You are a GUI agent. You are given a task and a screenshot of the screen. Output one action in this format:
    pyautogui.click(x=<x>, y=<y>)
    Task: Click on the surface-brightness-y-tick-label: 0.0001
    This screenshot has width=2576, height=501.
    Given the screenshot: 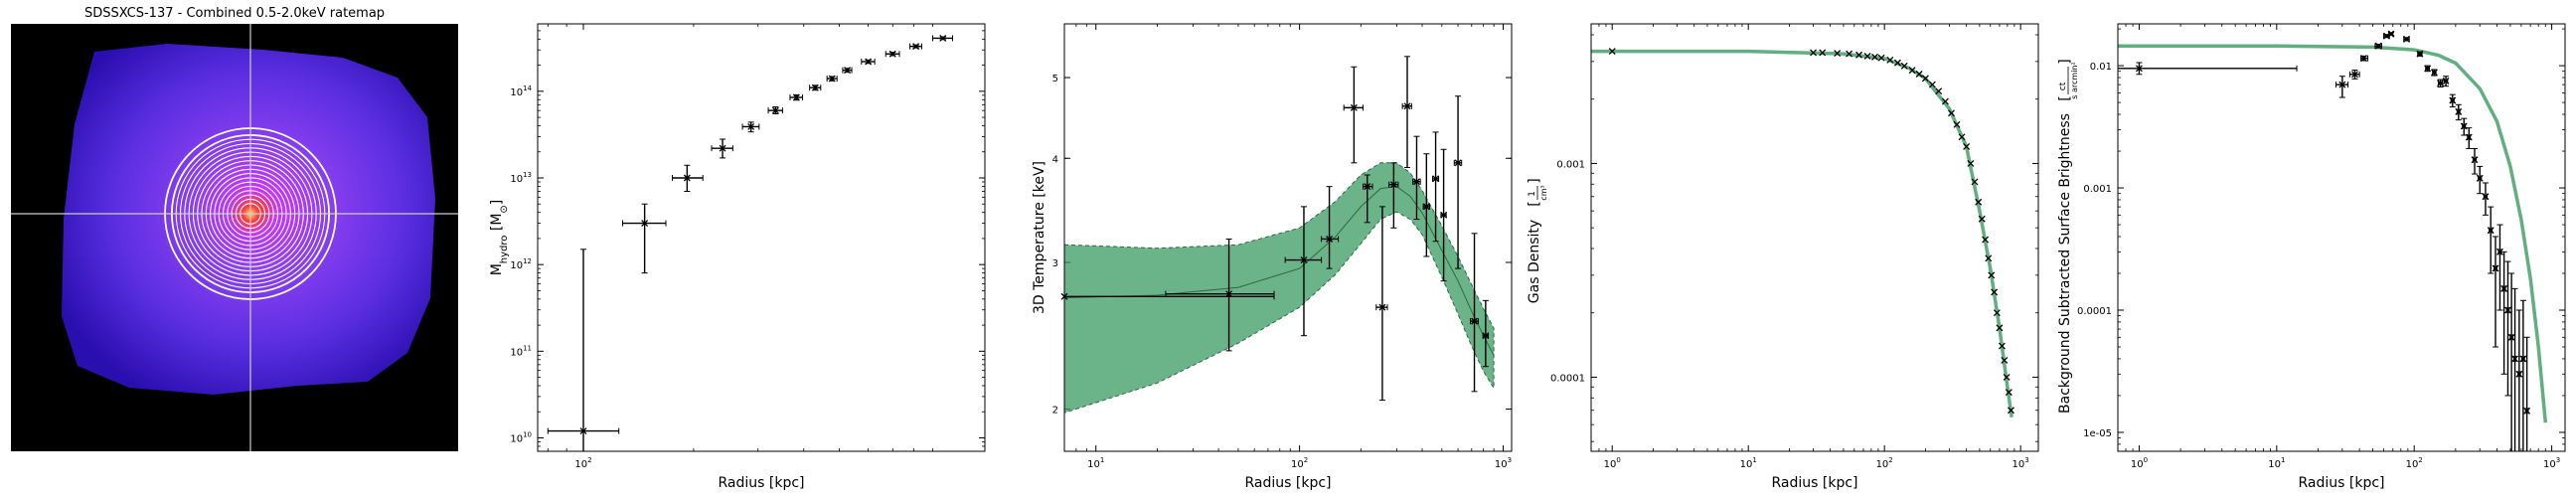 What is the action you would take?
    pyautogui.click(x=2094, y=311)
    